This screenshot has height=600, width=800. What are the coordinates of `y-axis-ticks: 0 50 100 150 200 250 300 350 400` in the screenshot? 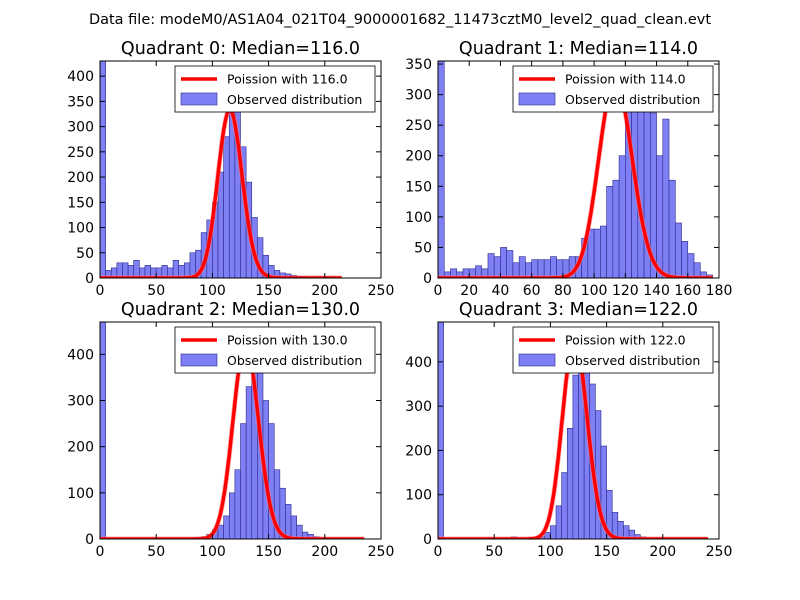 It's located at (224, 178).